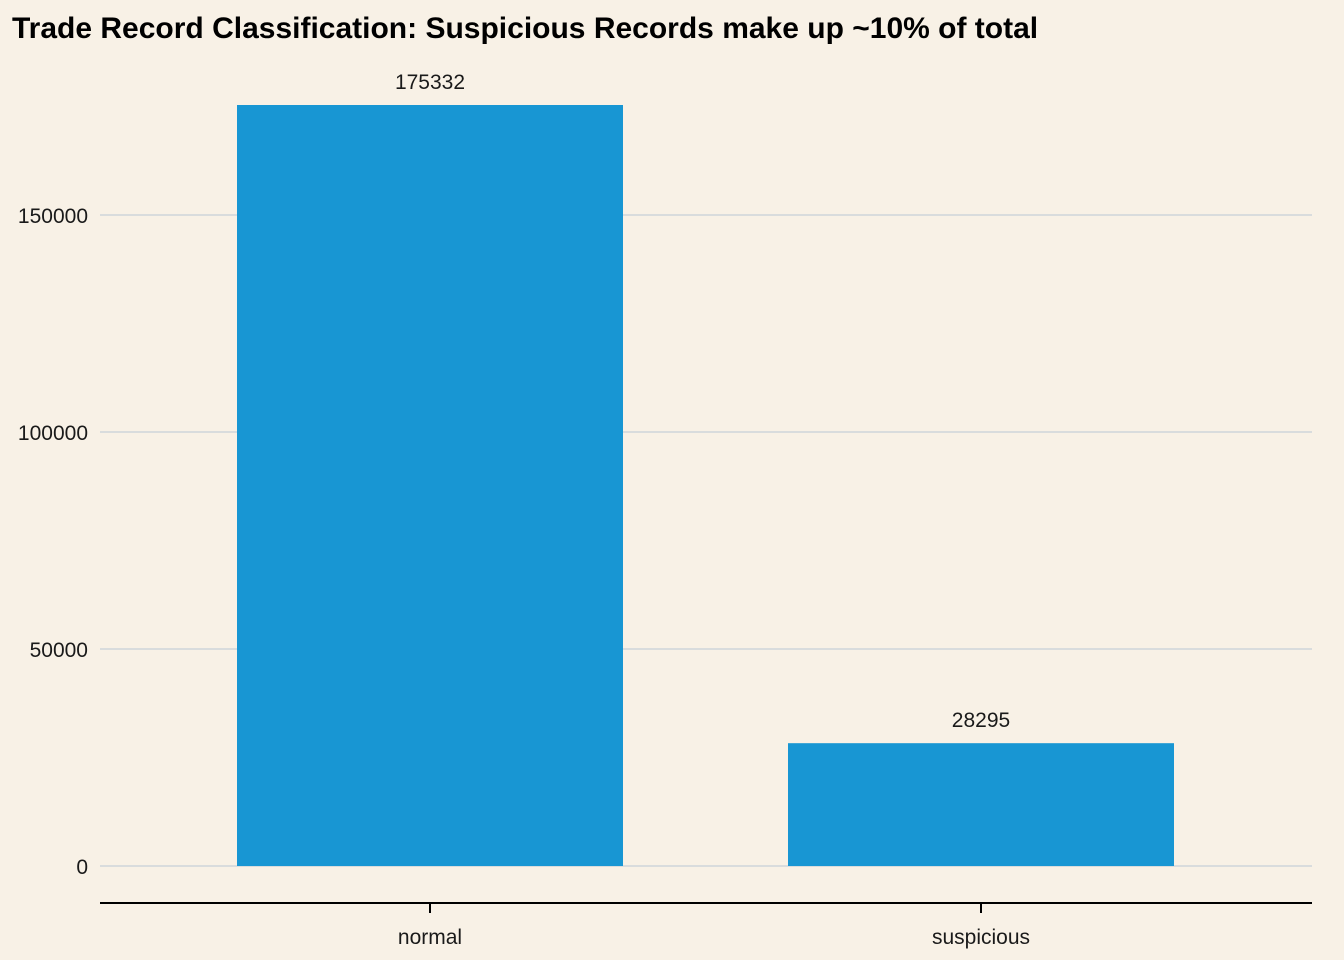 This screenshot has width=1344, height=960. What do you see at coordinates (53, 542) in the screenshot?
I see `y-axis: 0 50000 100000 150000` at bounding box center [53, 542].